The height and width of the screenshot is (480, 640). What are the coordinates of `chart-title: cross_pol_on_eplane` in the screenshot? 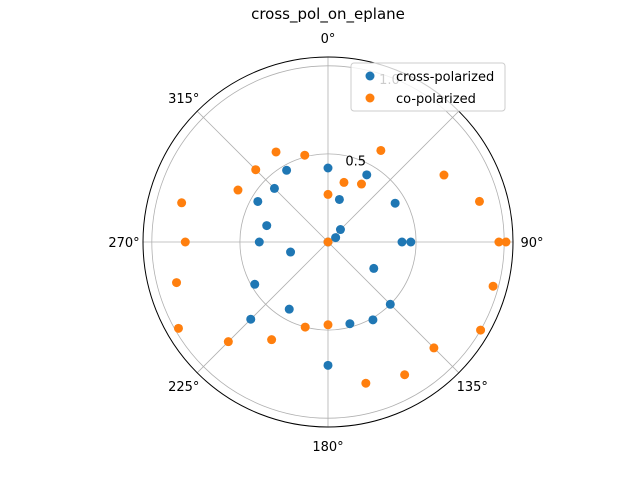 It's located at (328, 14).